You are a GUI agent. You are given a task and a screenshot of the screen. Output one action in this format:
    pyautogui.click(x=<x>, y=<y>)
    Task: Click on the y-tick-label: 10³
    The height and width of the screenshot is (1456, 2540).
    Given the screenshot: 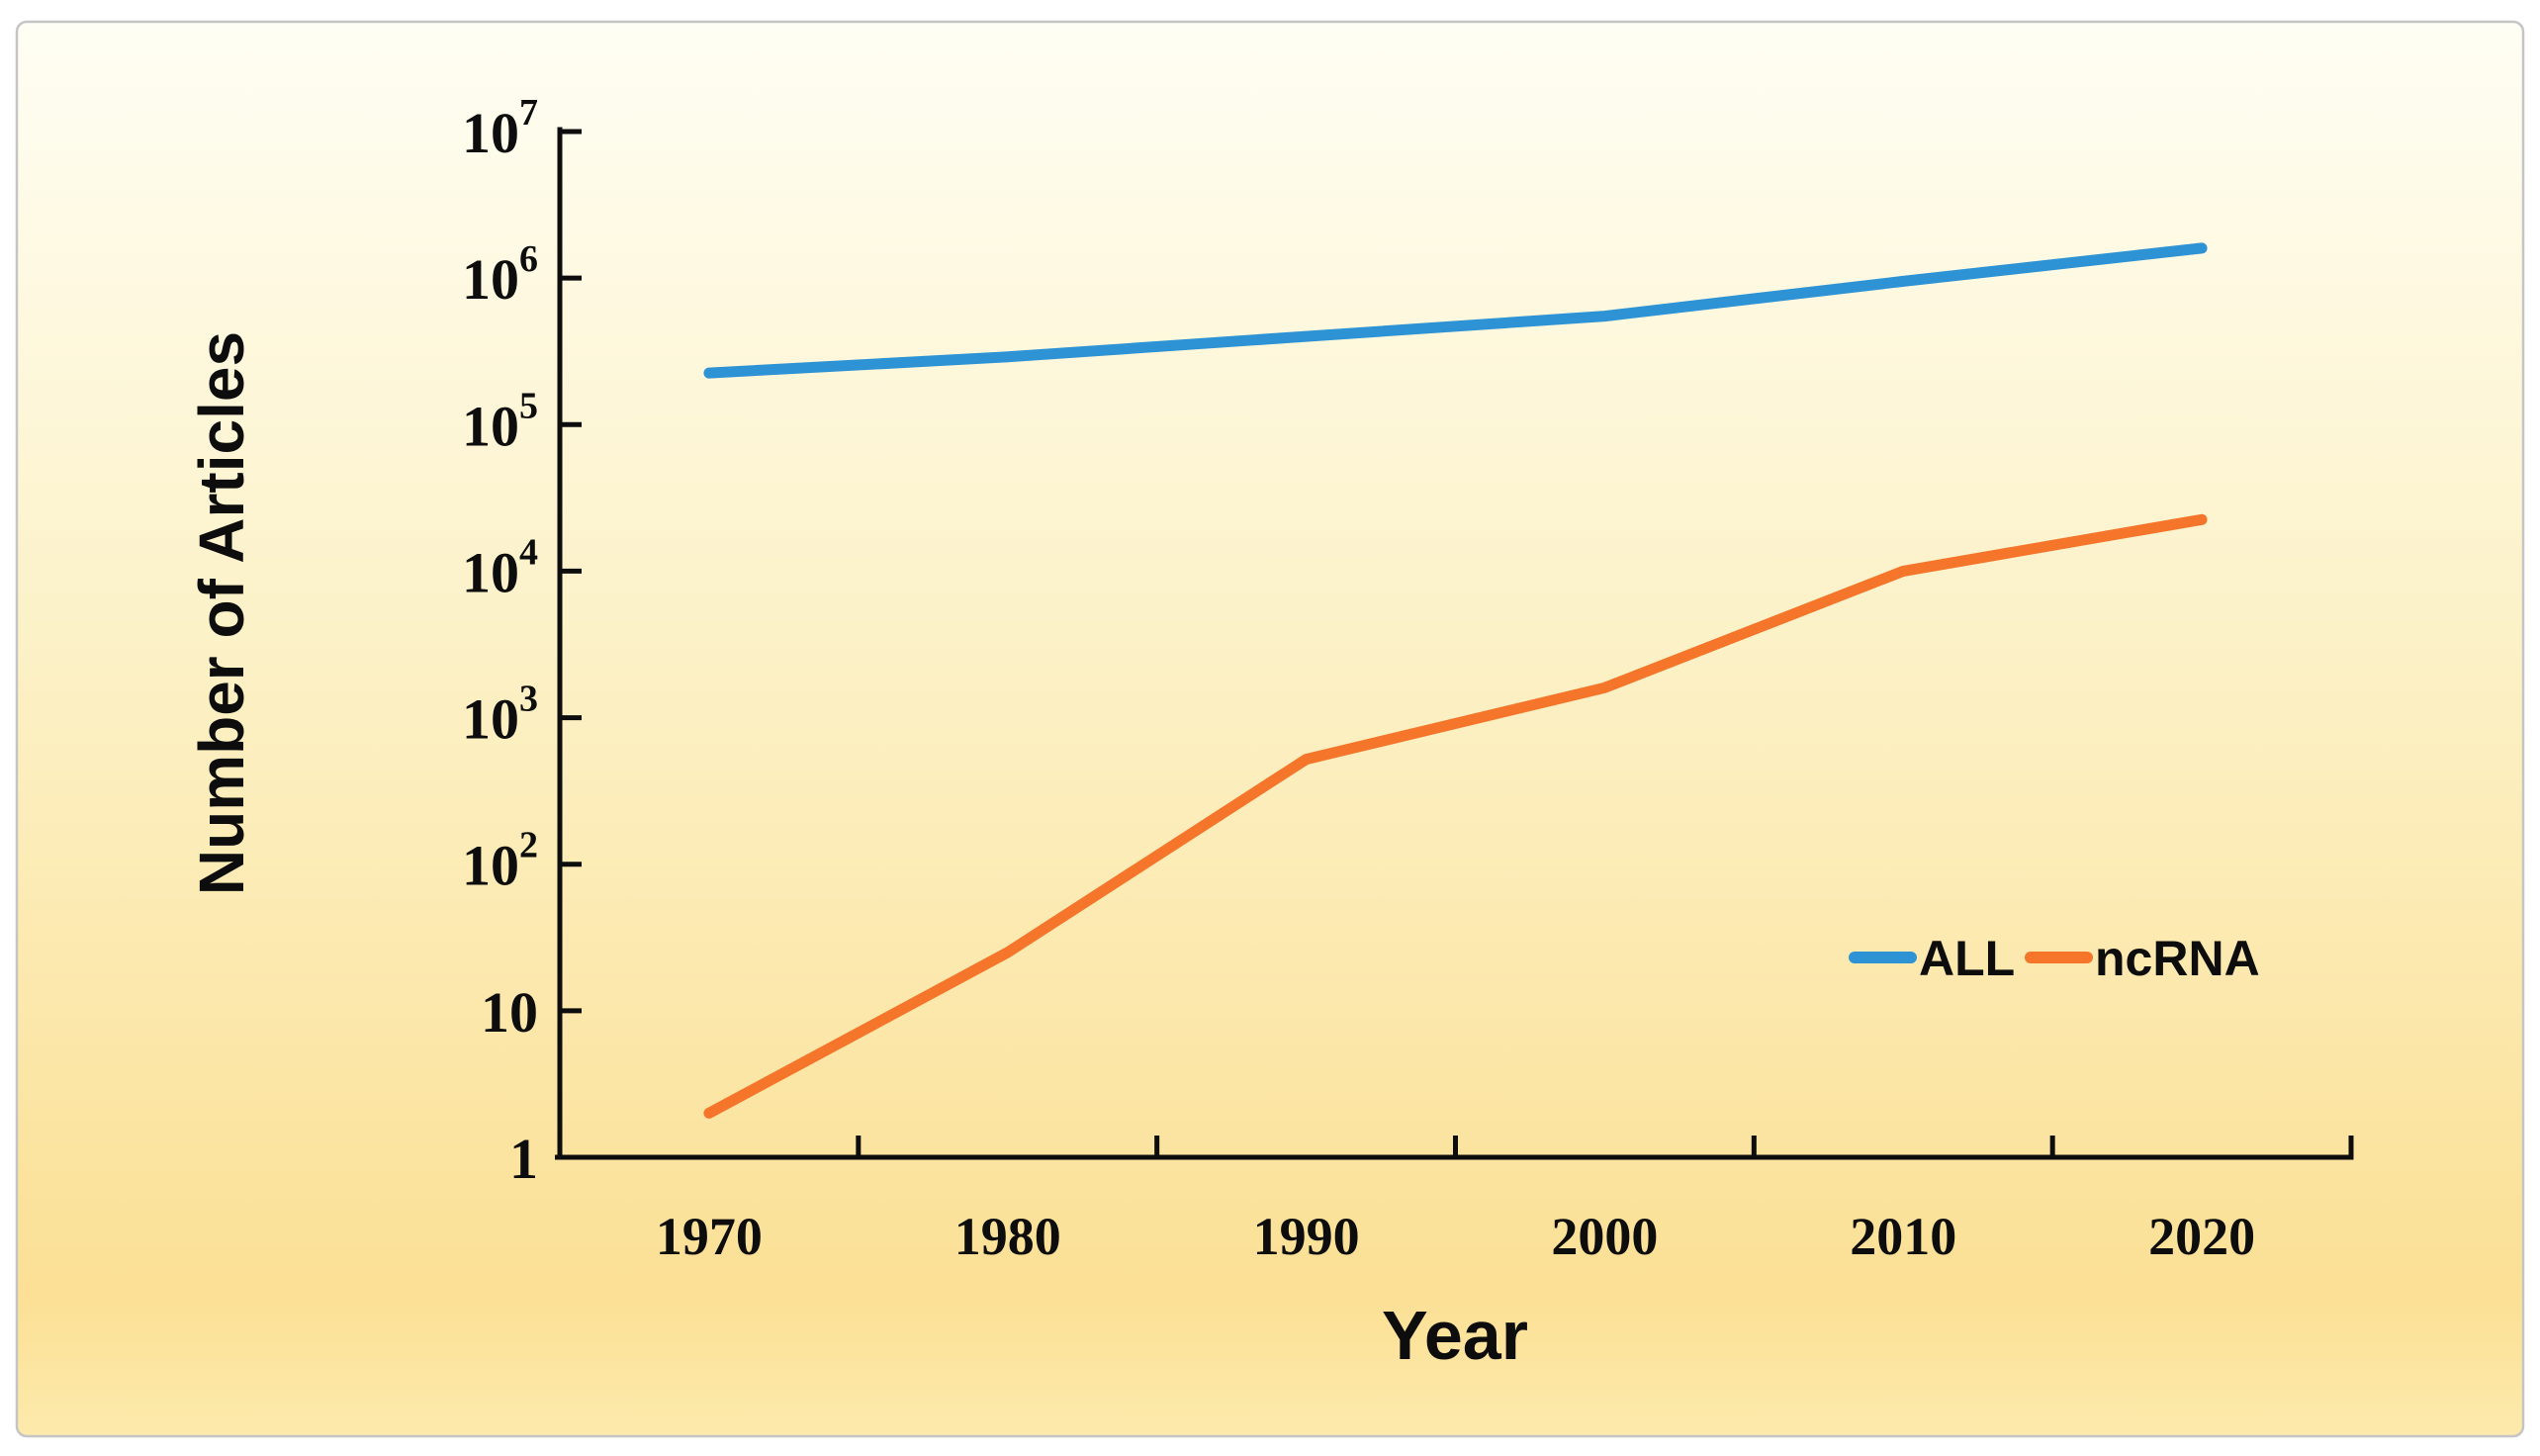 What is the action you would take?
    pyautogui.click(x=500, y=715)
    